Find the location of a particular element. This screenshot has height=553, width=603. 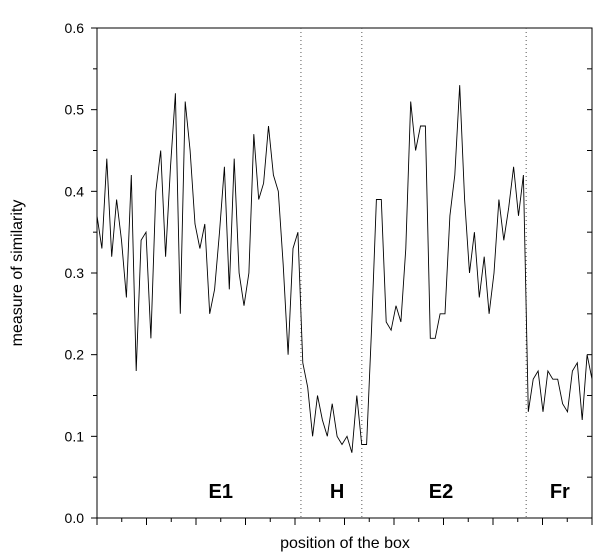

region-label: E2 is located at coordinates (441, 492).